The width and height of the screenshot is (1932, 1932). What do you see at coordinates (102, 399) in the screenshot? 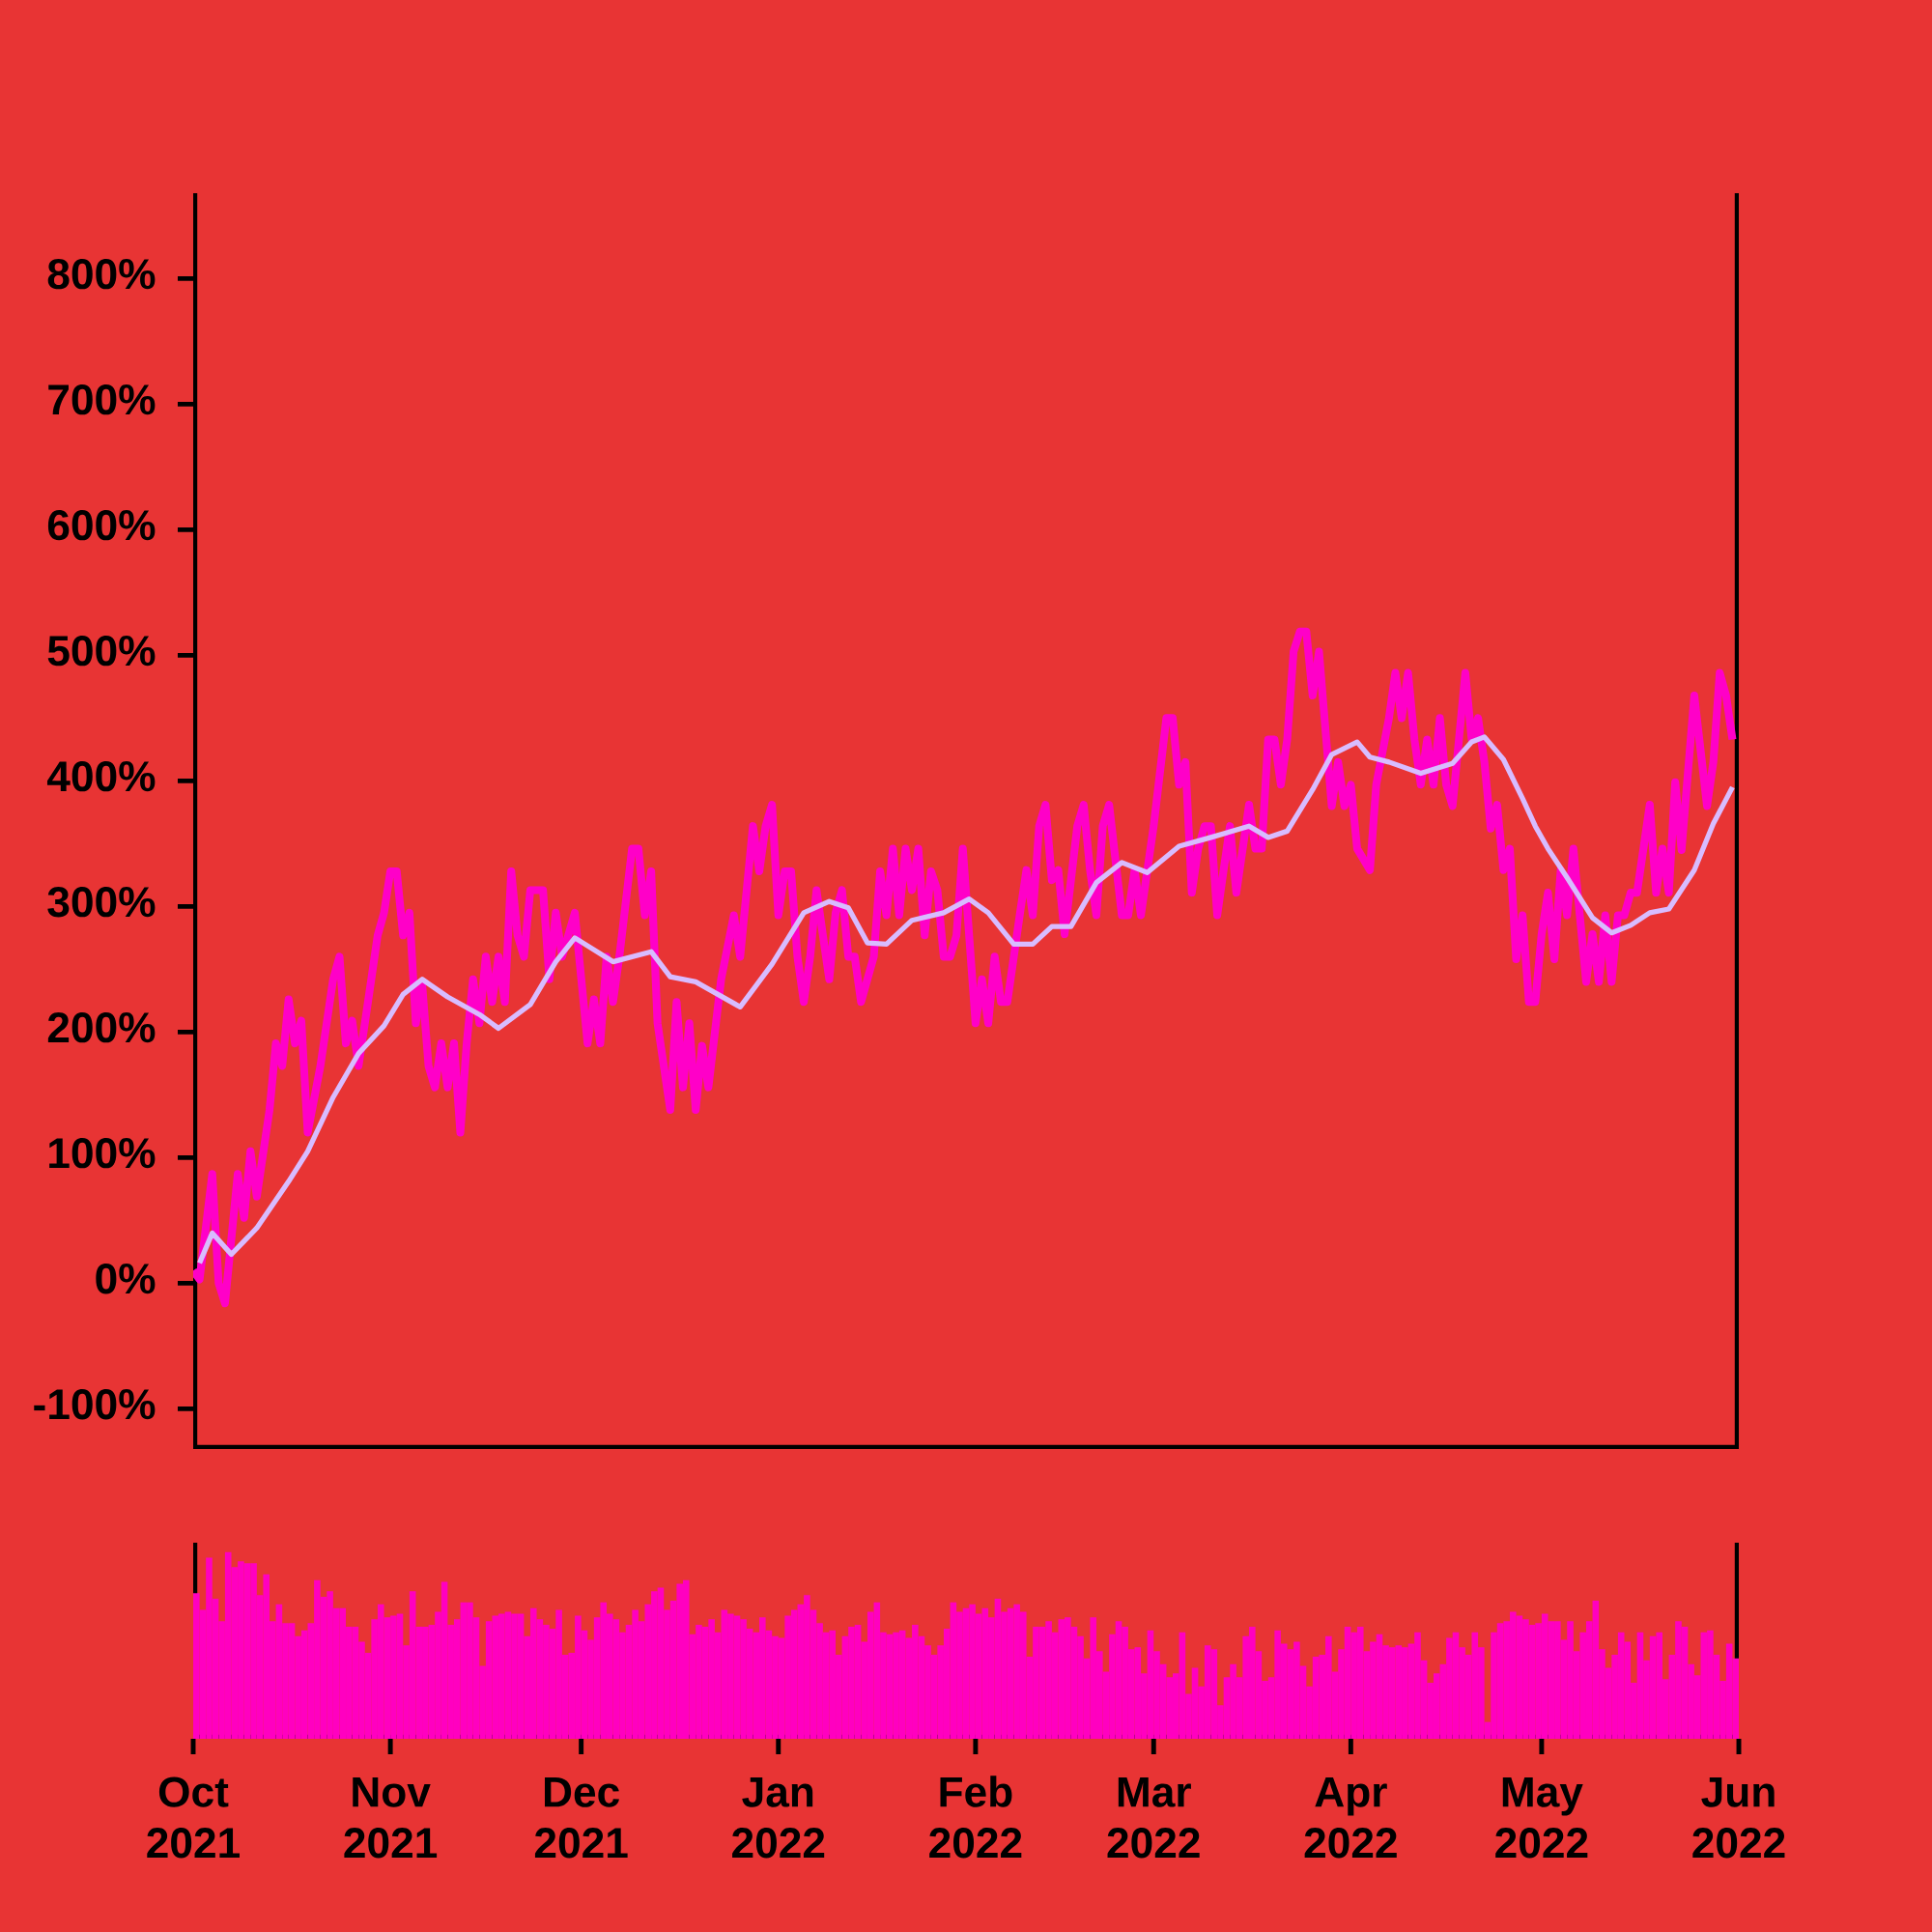
I see `y-tick-label: 700%` at bounding box center [102, 399].